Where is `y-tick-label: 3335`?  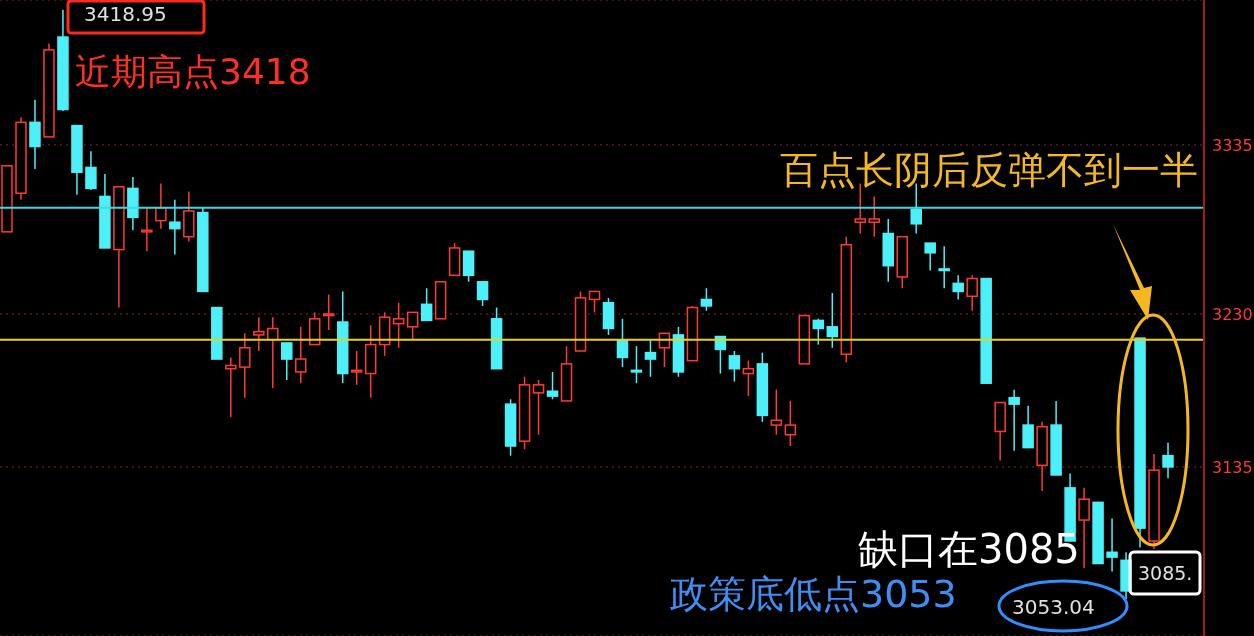 y-tick-label: 3335 is located at coordinates (1232, 145).